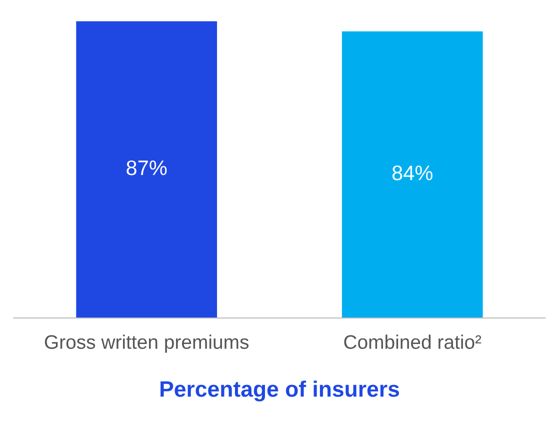 Image resolution: width=548 pixels, height=424 pixels. What do you see at coordinates (412, 173) in the screenshot?
I see `data-label: 84%` at bounding box center [412, 173].